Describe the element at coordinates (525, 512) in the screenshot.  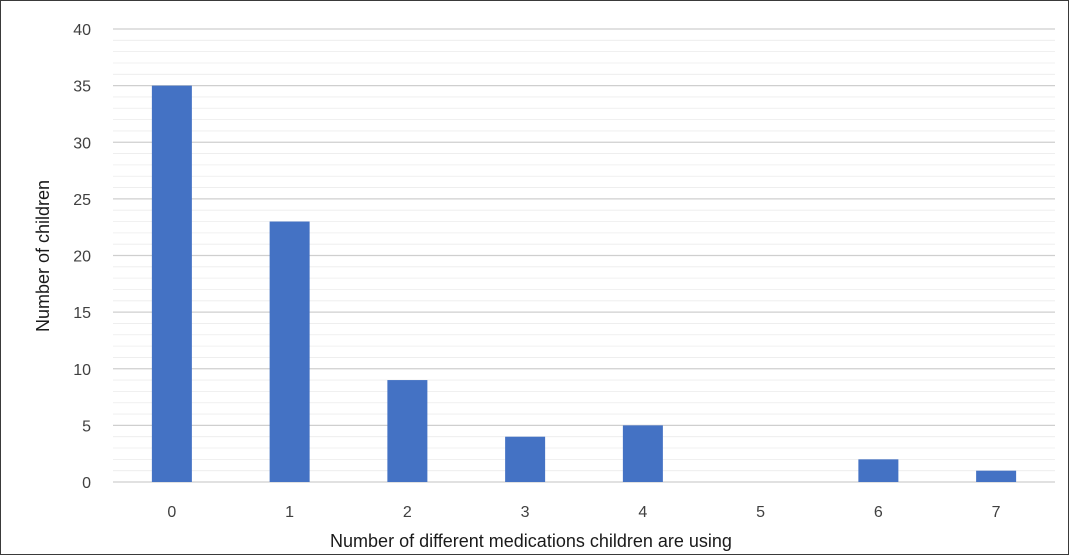
I see `x-tick-label: 3` at that location.